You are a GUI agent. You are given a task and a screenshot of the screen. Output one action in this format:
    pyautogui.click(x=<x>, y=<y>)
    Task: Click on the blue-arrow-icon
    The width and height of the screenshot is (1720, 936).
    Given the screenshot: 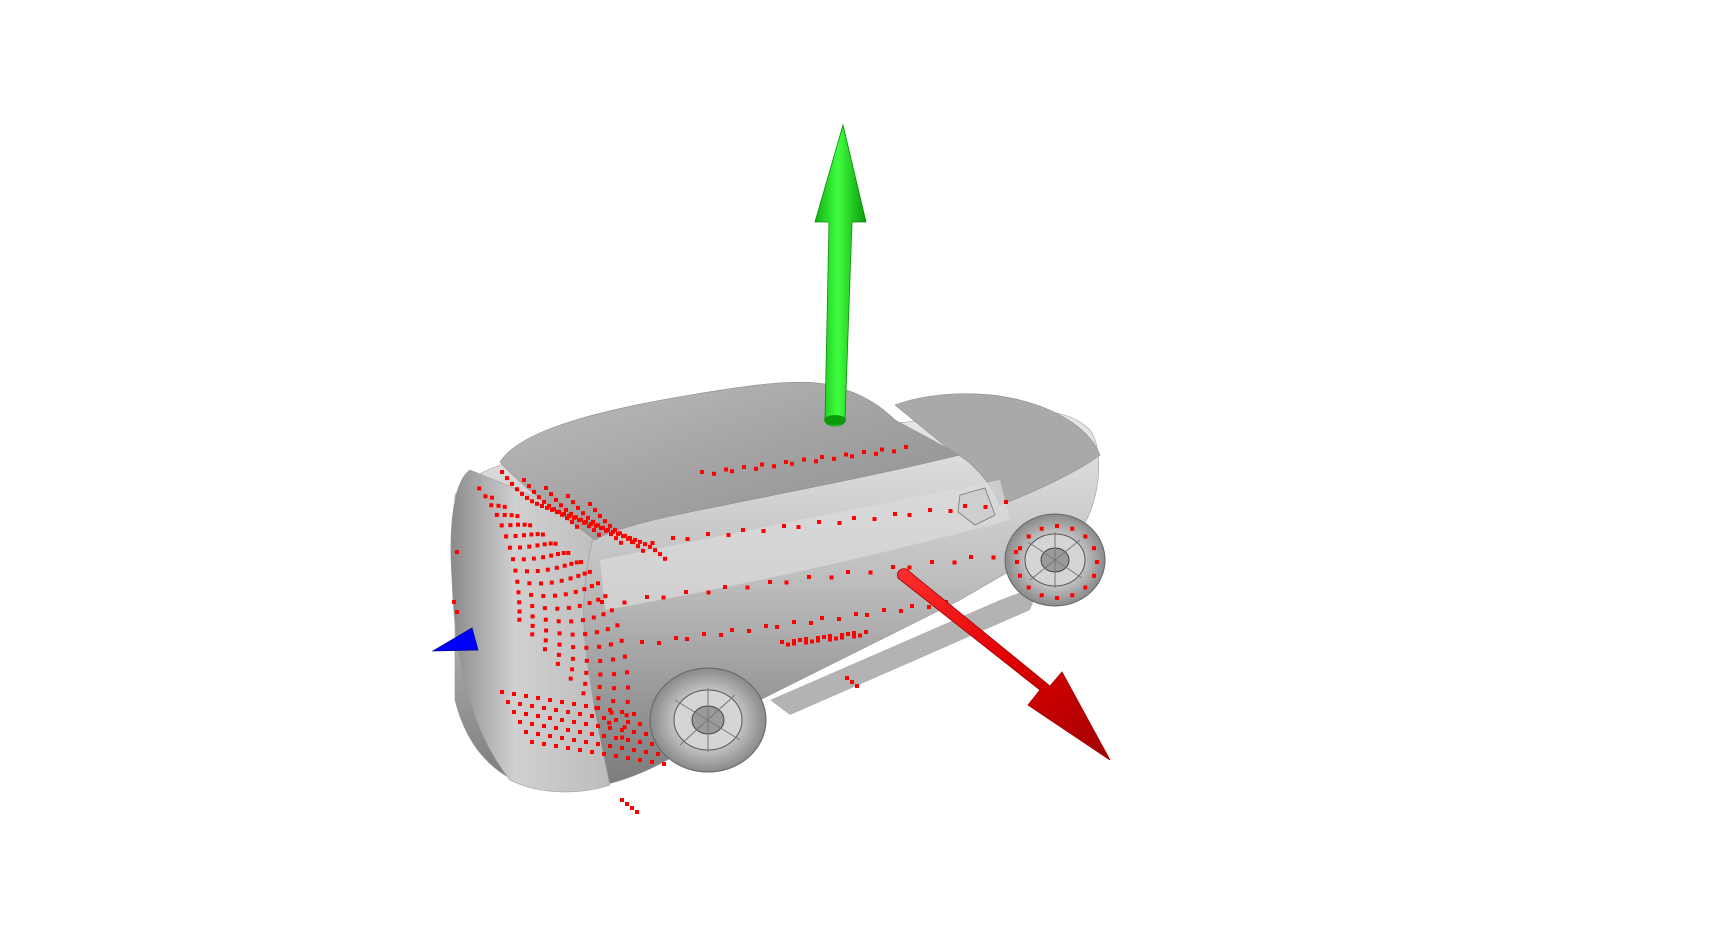 What is the action you would take?
    pyautogui.click(x=455, y=639)
    